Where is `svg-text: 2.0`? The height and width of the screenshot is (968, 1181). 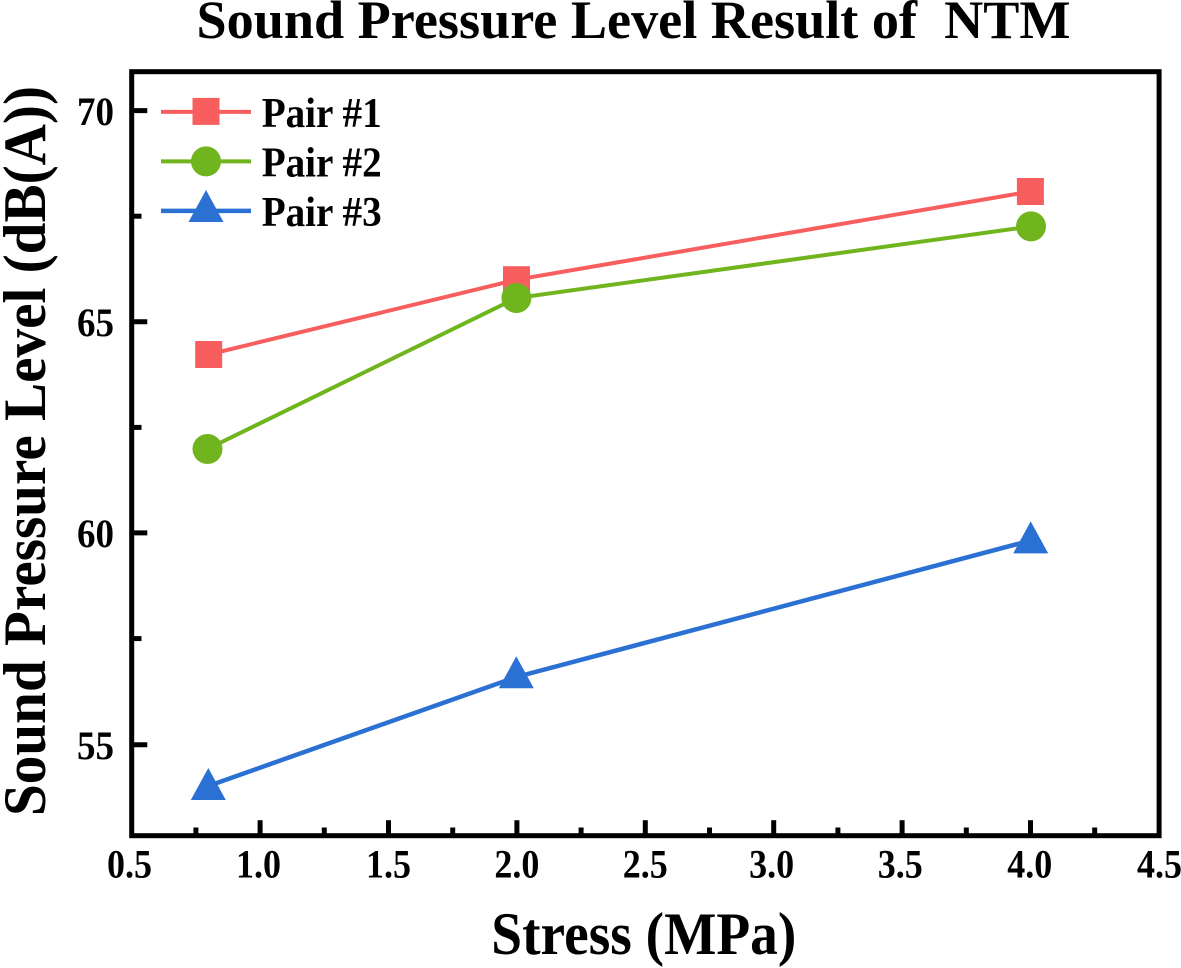 svg-text: 2.0 is located at coordinates (516, 863).